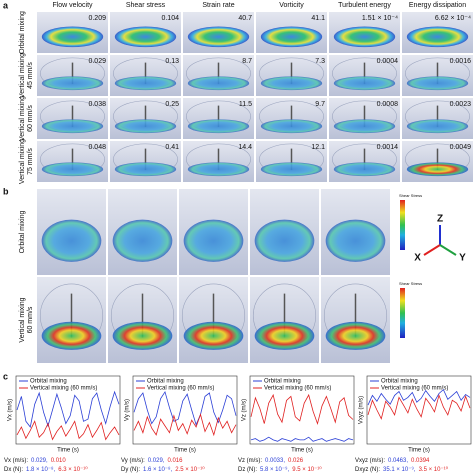 The height and width of the screenshot is (476, 474). Describe the element at coordinates (410, 283) in the screenshot. I see `colorbar-title: Shear Stress` at that location.